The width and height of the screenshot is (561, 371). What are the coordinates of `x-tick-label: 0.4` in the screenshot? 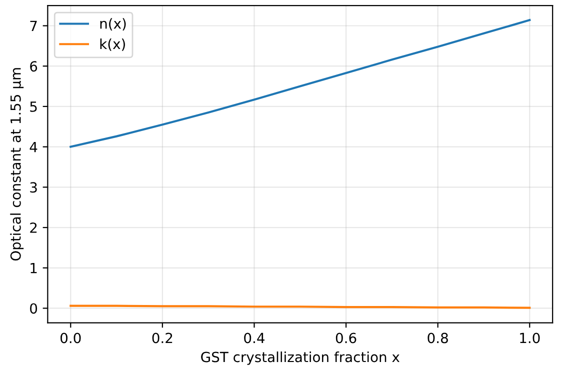 It's located at (254, 338).